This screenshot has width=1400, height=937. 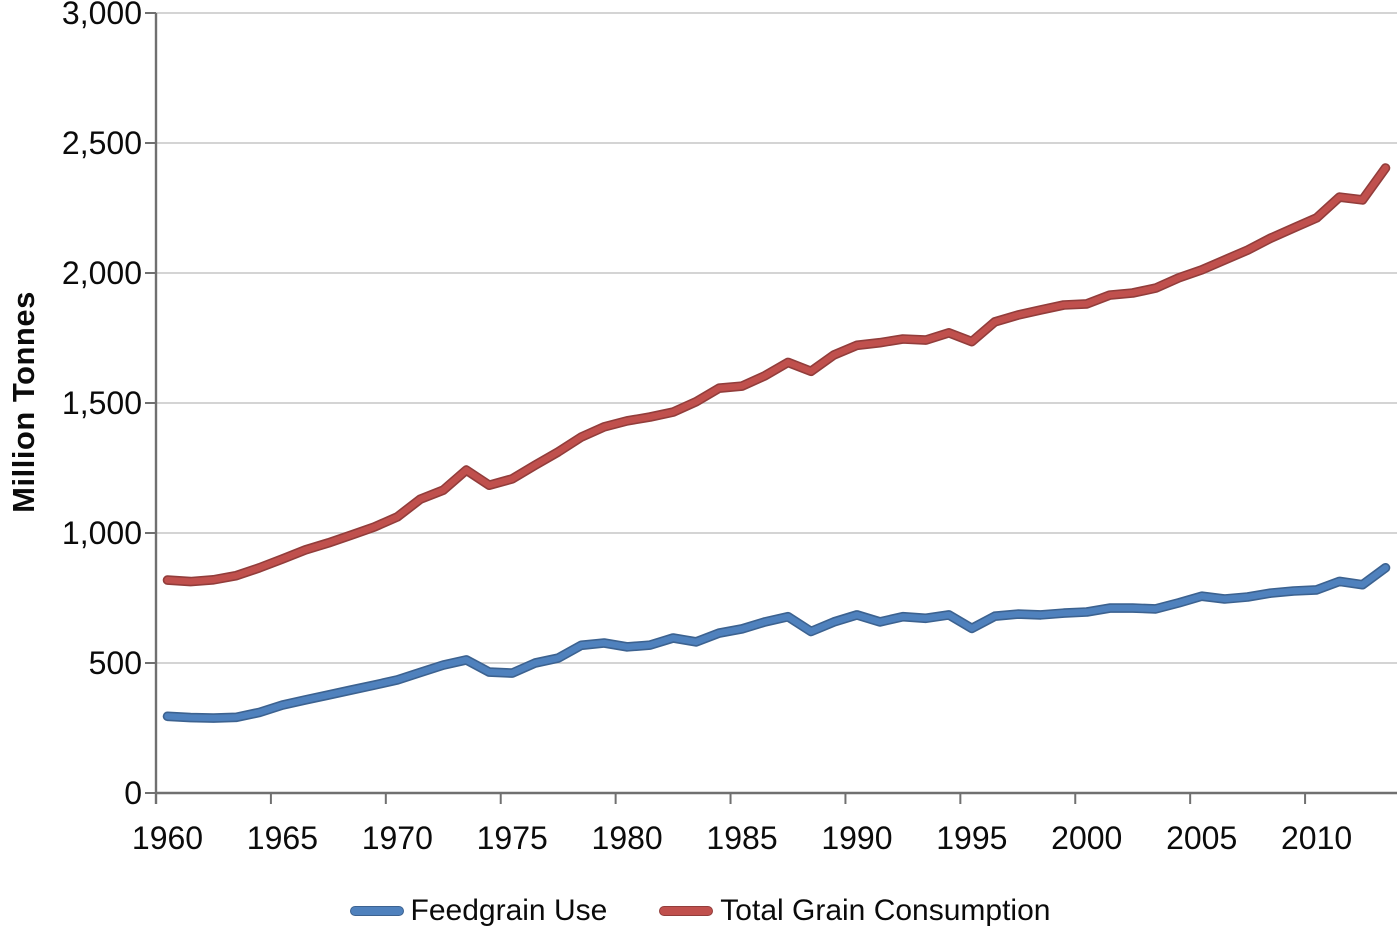 I want to click on x-tick-label: 1960, so click(x=167, y=838).